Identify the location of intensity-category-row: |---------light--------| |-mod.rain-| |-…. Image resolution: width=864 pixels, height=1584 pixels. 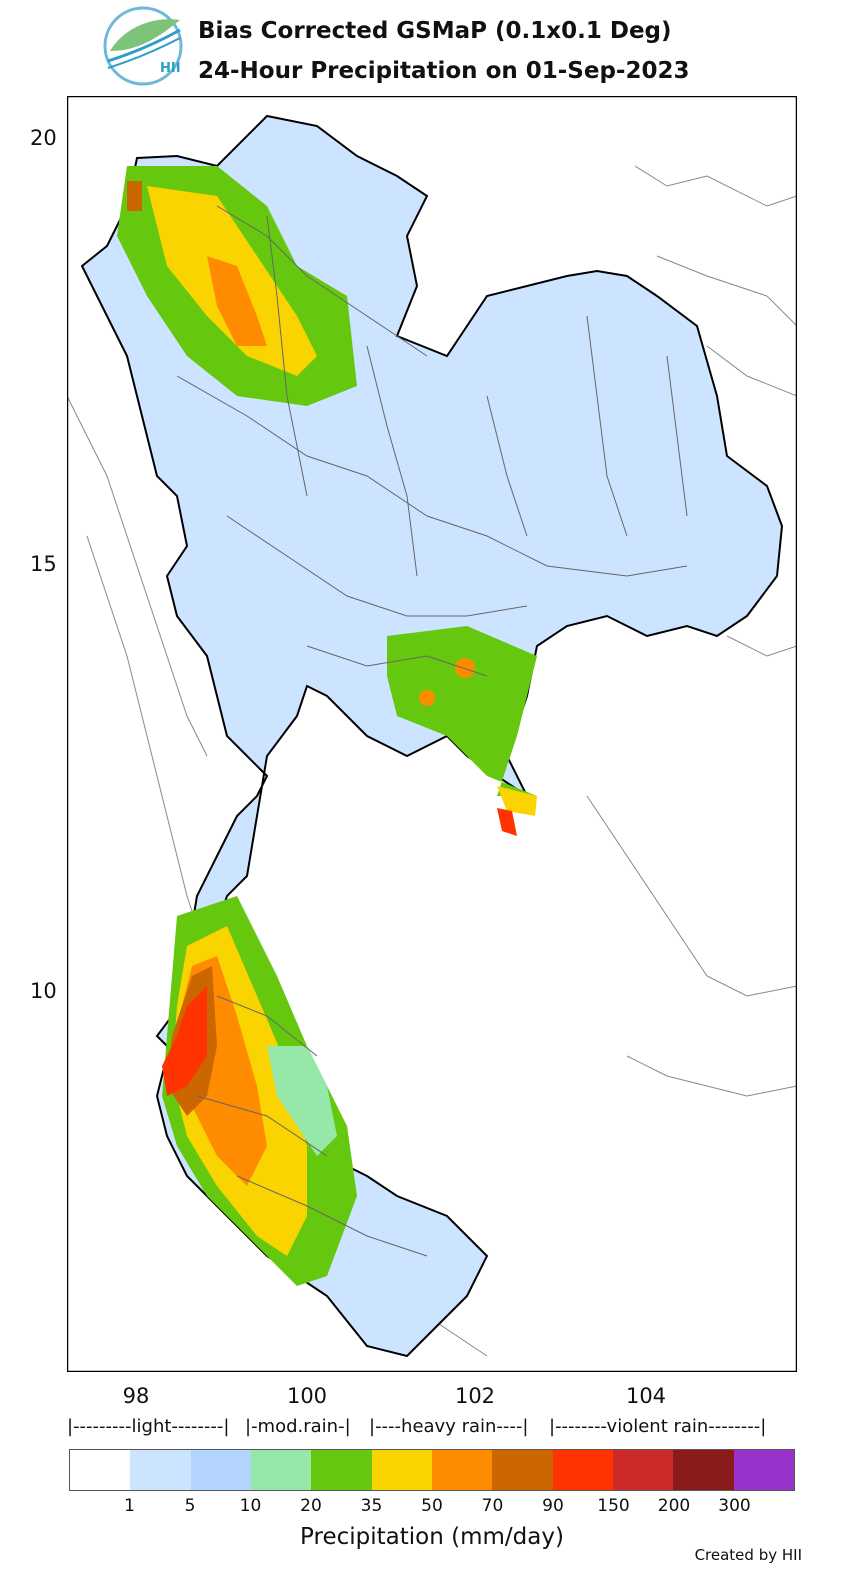
(432, 1429).